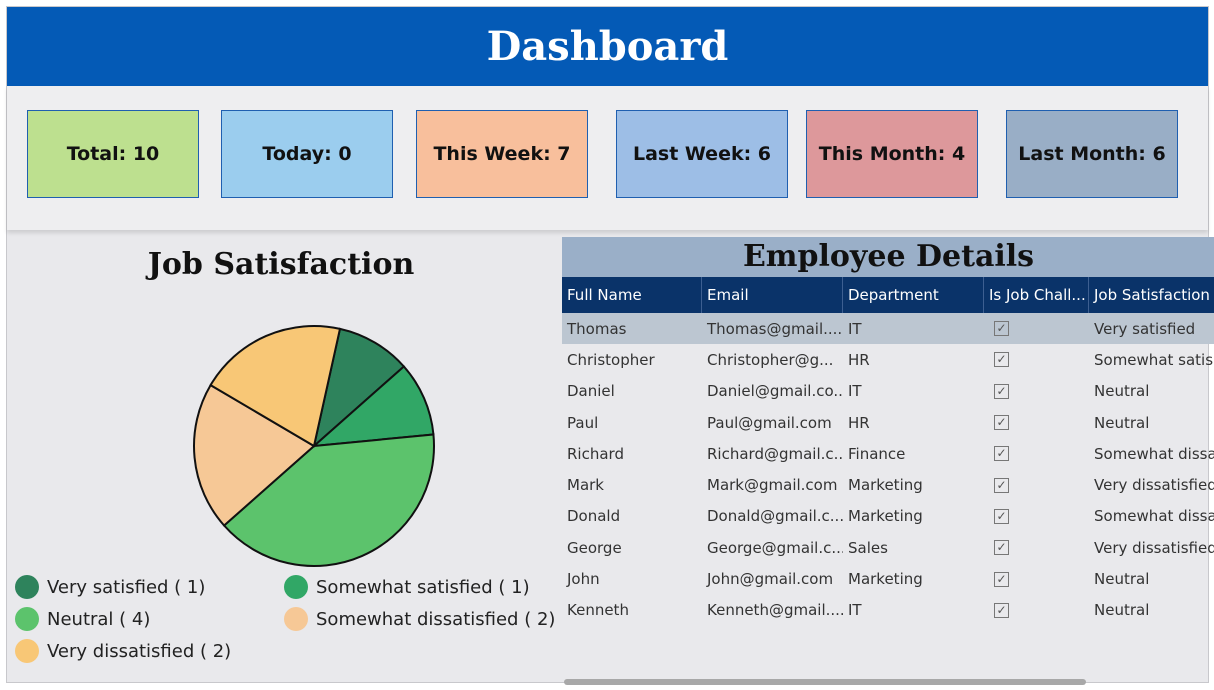 This screenshot has height=690, width=1214. Describe the element at coordinates (594, 547) in the screenshot. I see `cell-name: George` at that location.